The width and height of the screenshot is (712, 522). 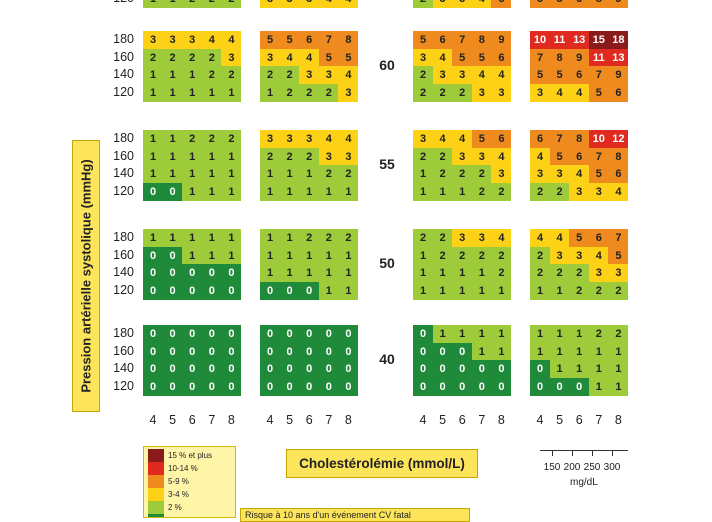 What do you see at coordinates (189, 455) in the screenshot?
I see `legend-item: 15 % et plus` at bounding box center [189, 455].